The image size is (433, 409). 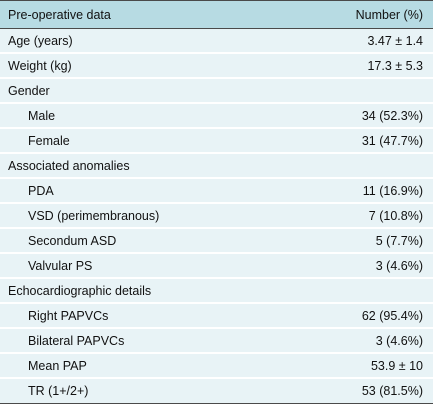 I want to click on header-label: Pre-operative data, so click(x=59, y=14).